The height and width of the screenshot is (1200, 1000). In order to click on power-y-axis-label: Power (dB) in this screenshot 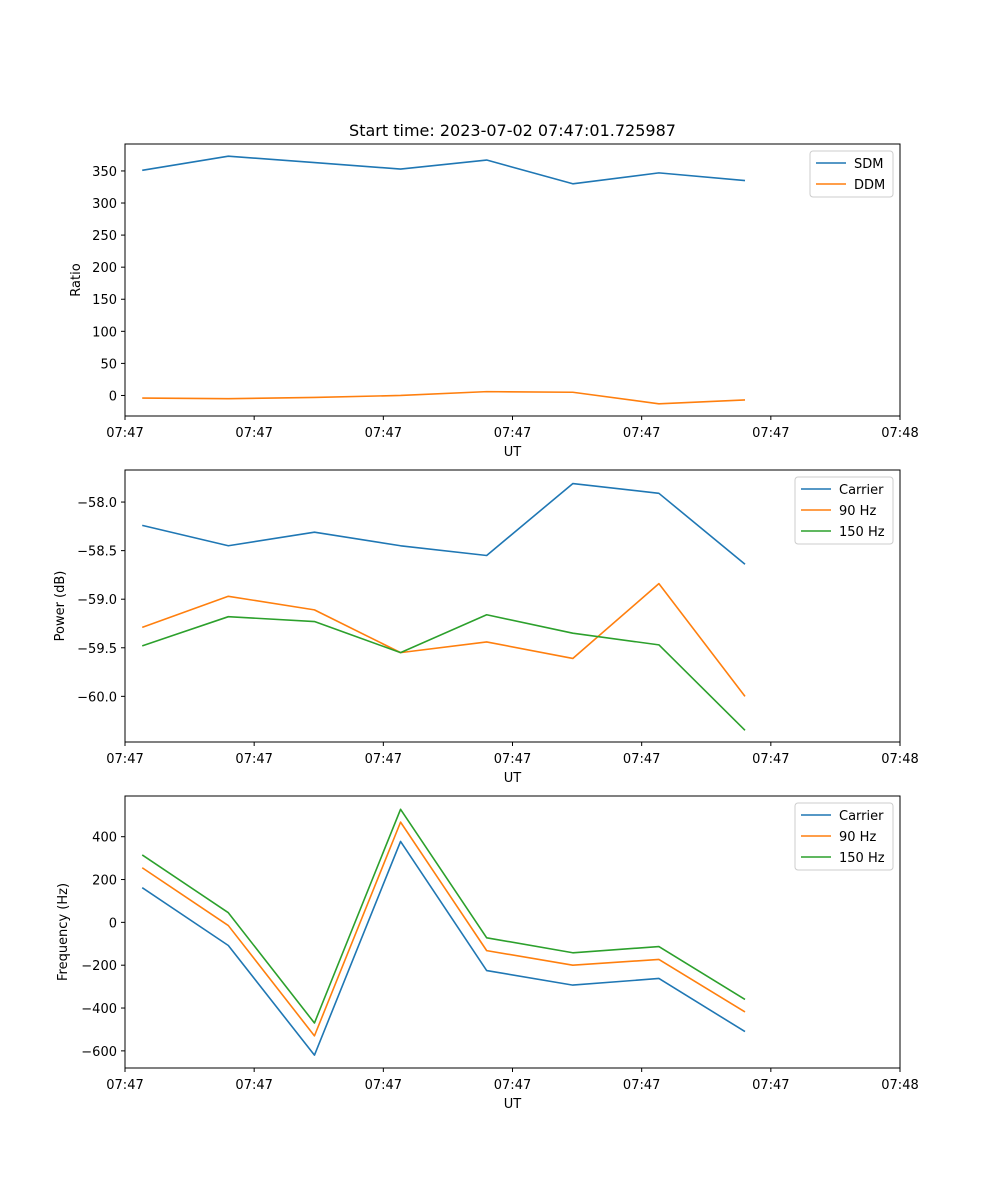, I will do `click(60, 606)`.